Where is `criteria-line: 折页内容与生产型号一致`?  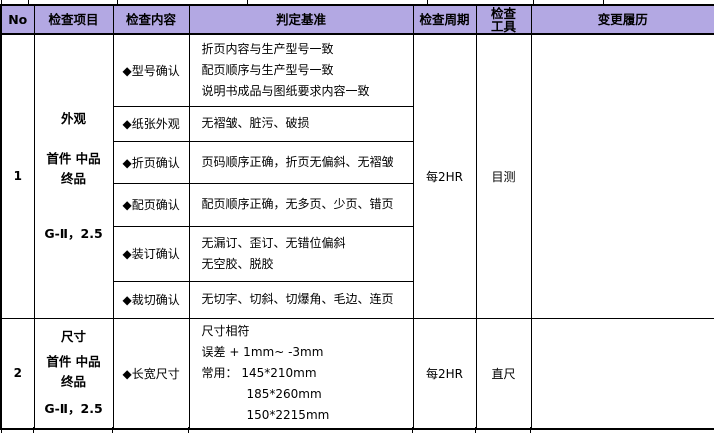 criteria-line: 折页内容与生产型号一致 is located at coordinates (267, 48).